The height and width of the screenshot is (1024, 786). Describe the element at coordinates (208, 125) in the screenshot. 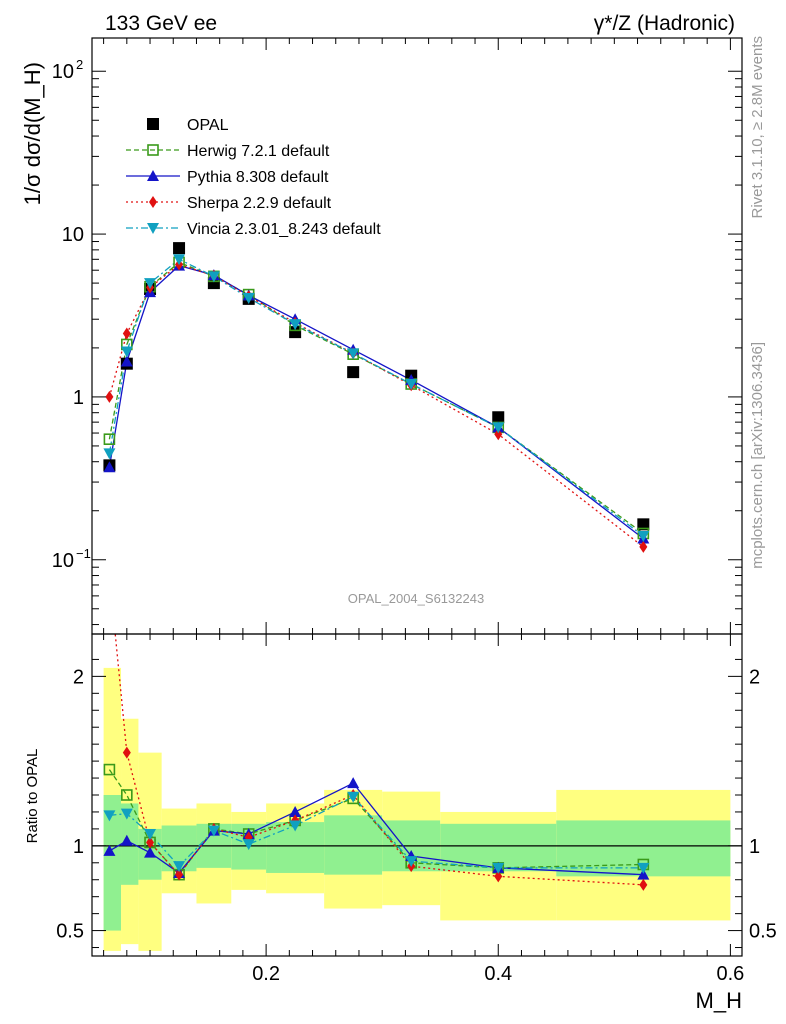

I see `legend-label-opal: OPAL` at that location.